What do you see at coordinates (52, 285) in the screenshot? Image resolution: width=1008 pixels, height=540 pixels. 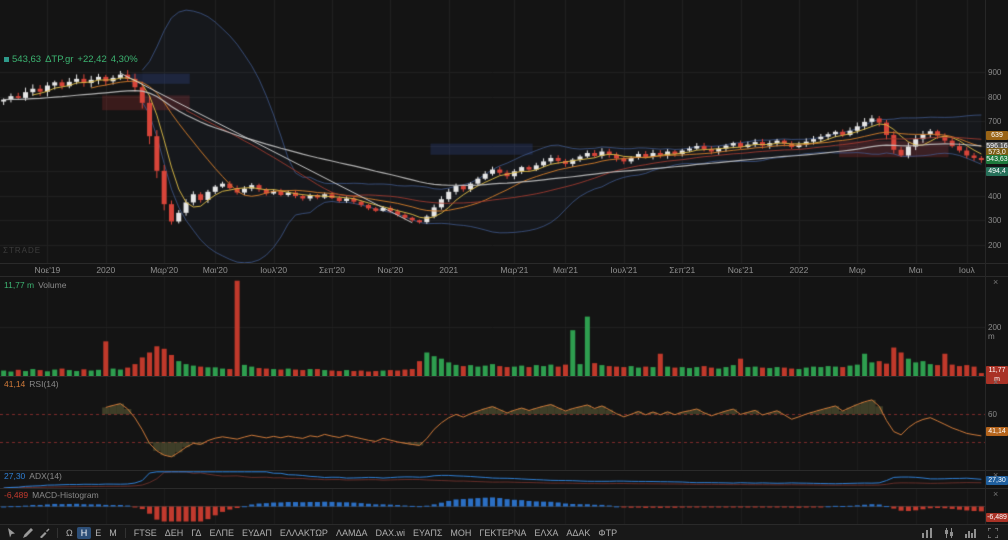 I see `volume-name: Volume` at bounding box center [52, 285].